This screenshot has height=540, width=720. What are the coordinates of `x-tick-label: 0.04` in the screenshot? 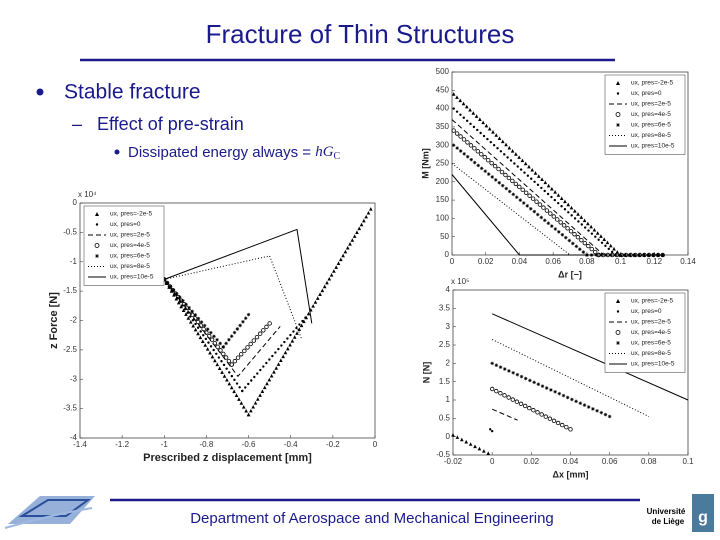 It's located at (520, 261).